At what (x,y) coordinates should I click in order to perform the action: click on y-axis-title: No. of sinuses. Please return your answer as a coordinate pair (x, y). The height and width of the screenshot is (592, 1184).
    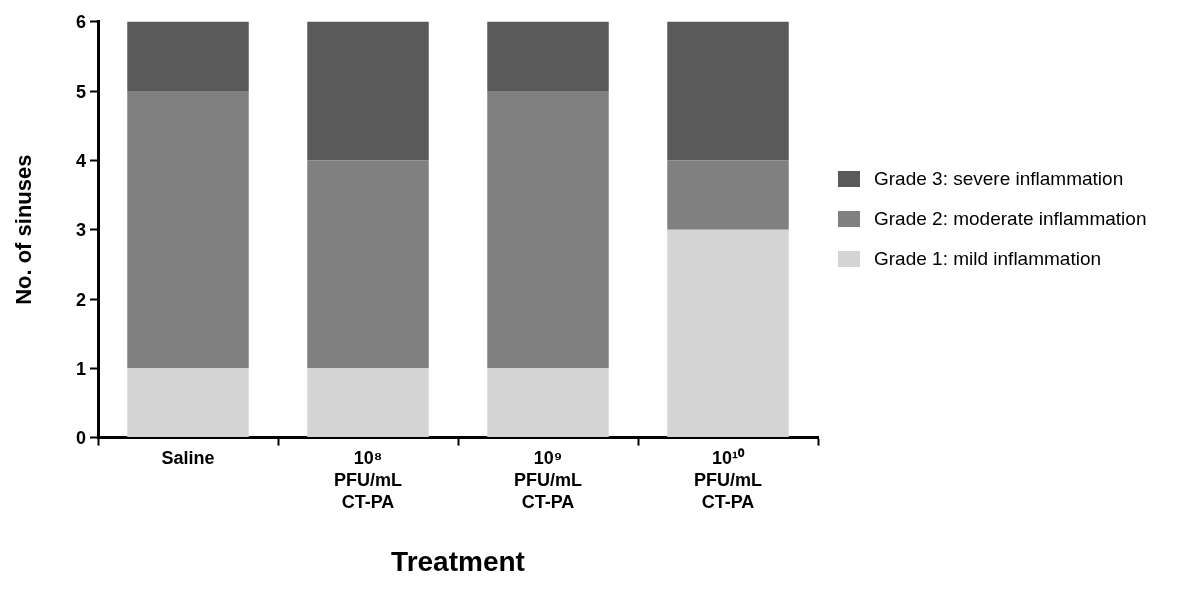
    Looking at the image, I should click on (24, 229).